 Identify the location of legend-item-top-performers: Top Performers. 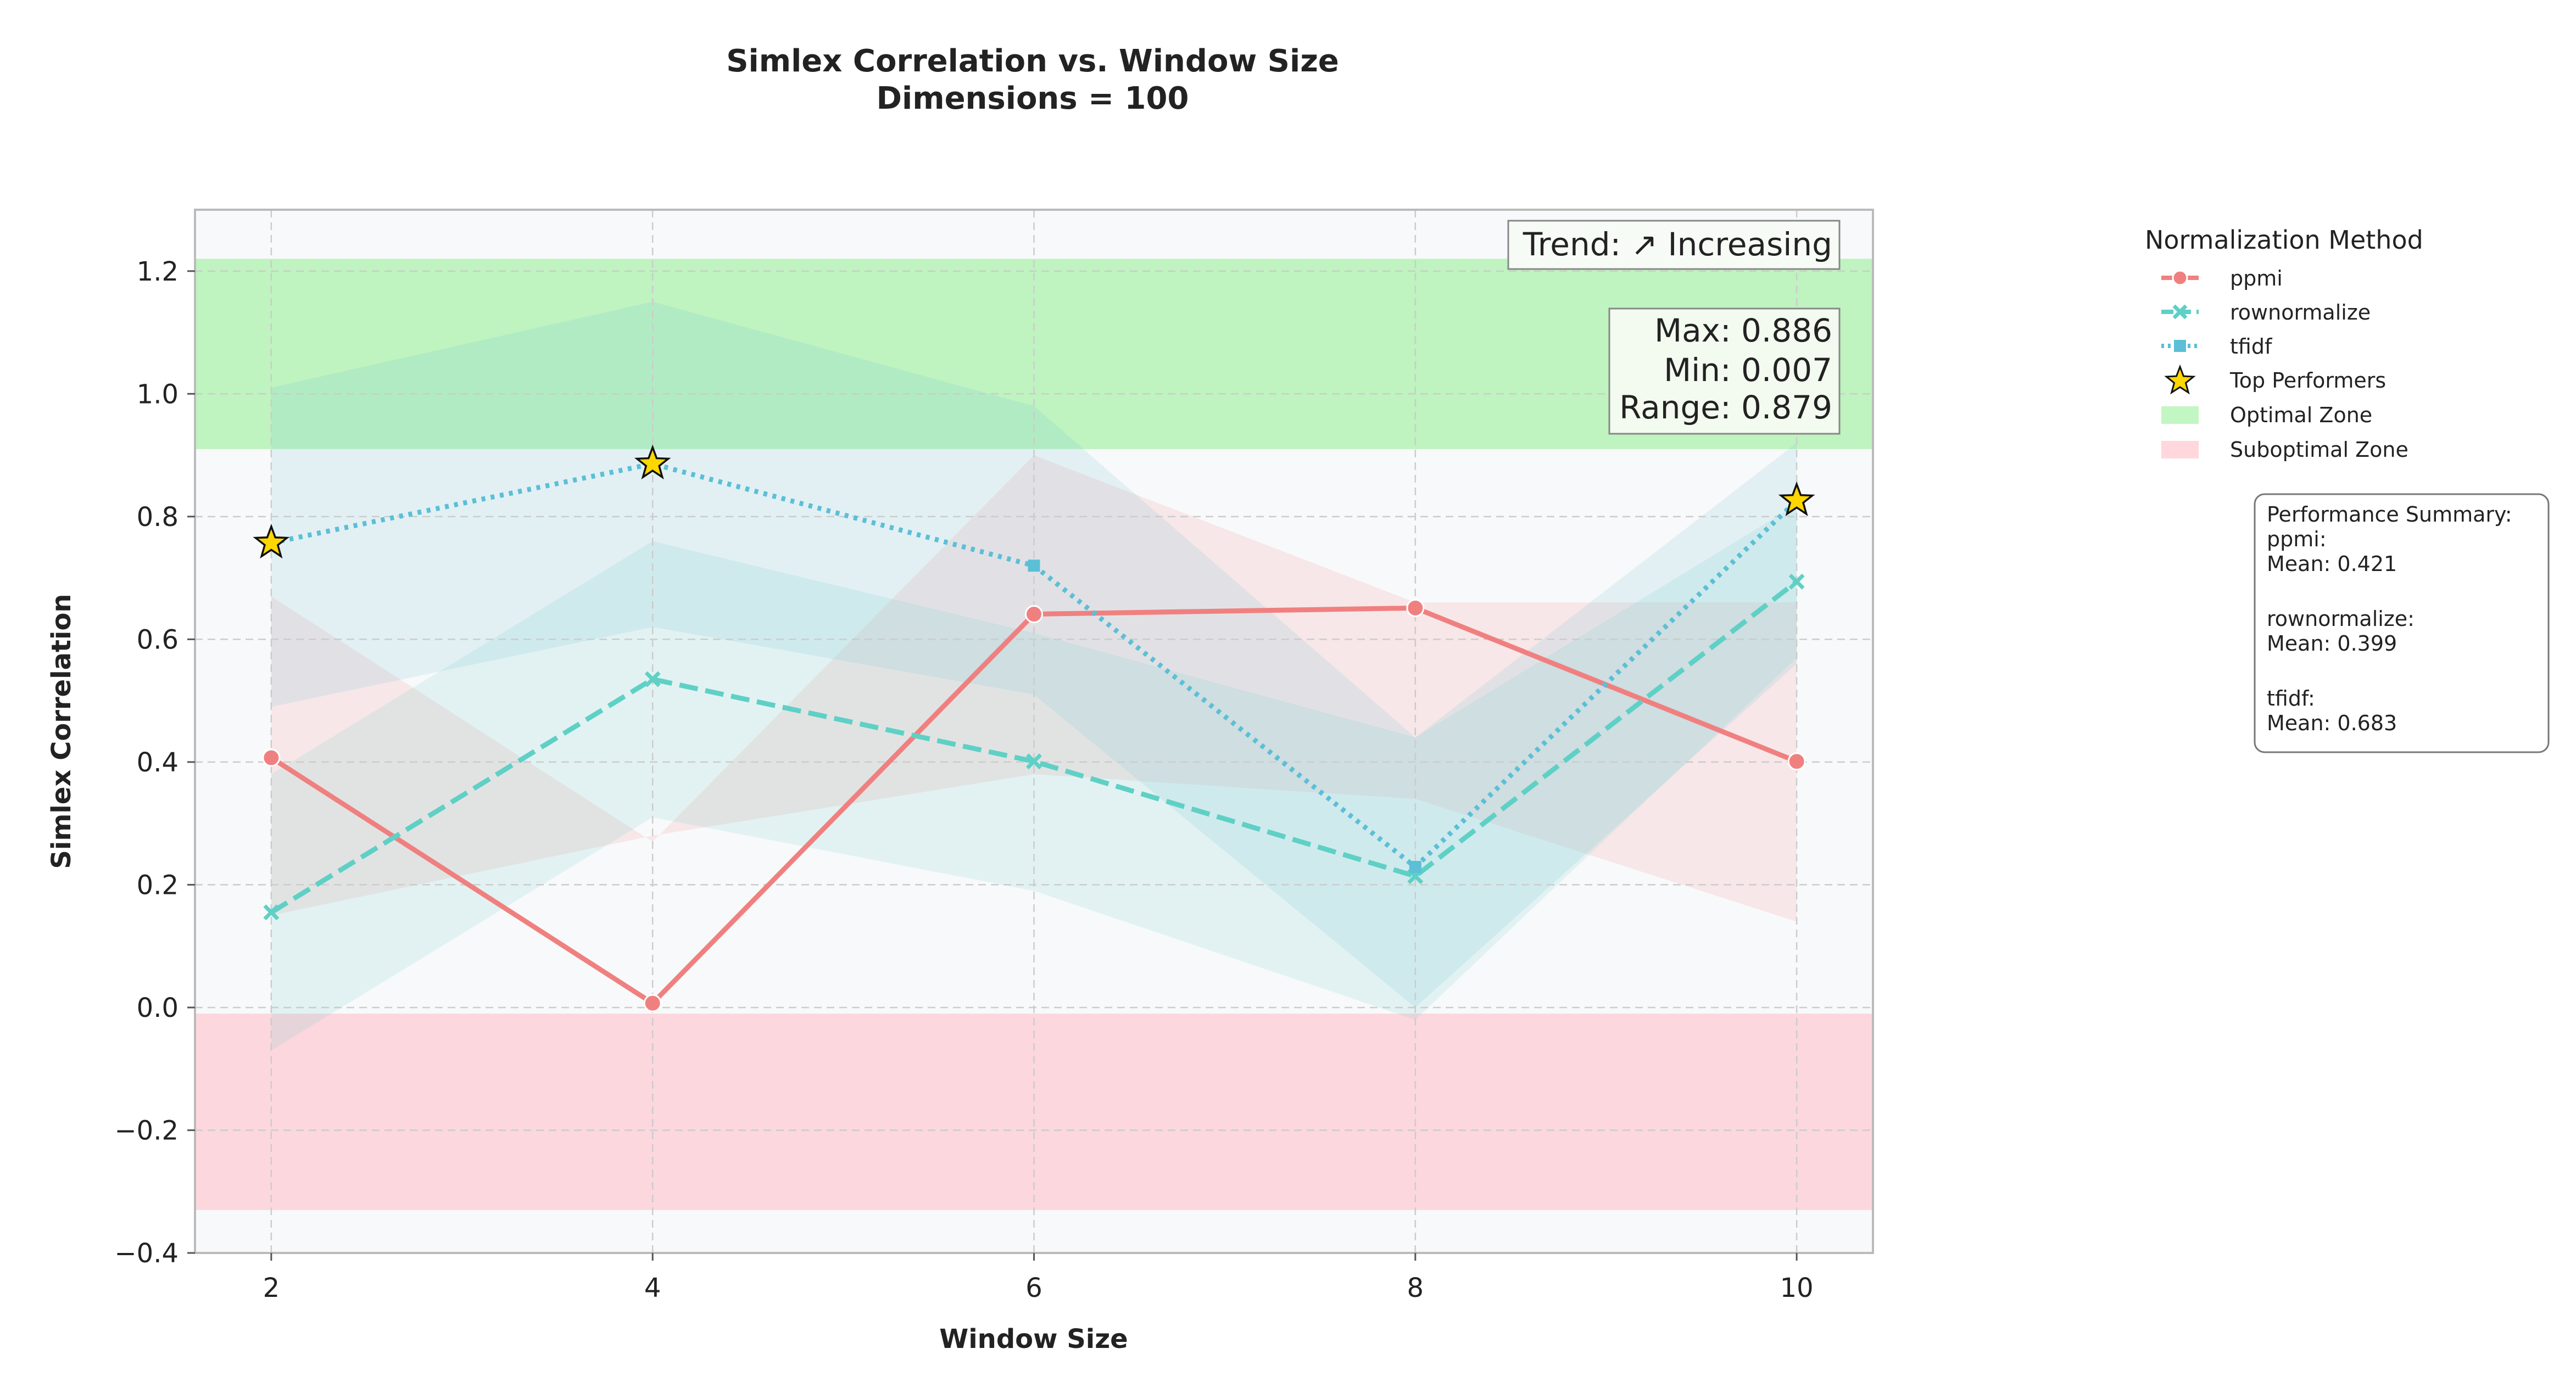
(2275, 380).